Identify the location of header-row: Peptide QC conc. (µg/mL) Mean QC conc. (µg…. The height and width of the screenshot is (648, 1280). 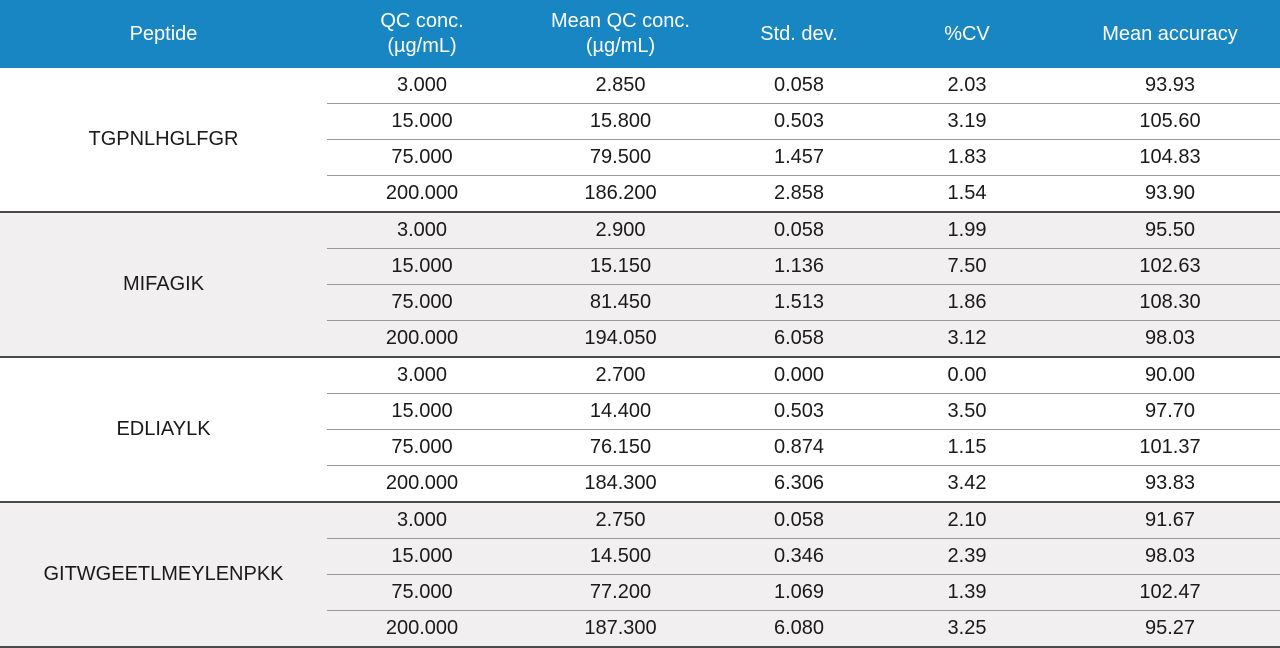
(640, 34).